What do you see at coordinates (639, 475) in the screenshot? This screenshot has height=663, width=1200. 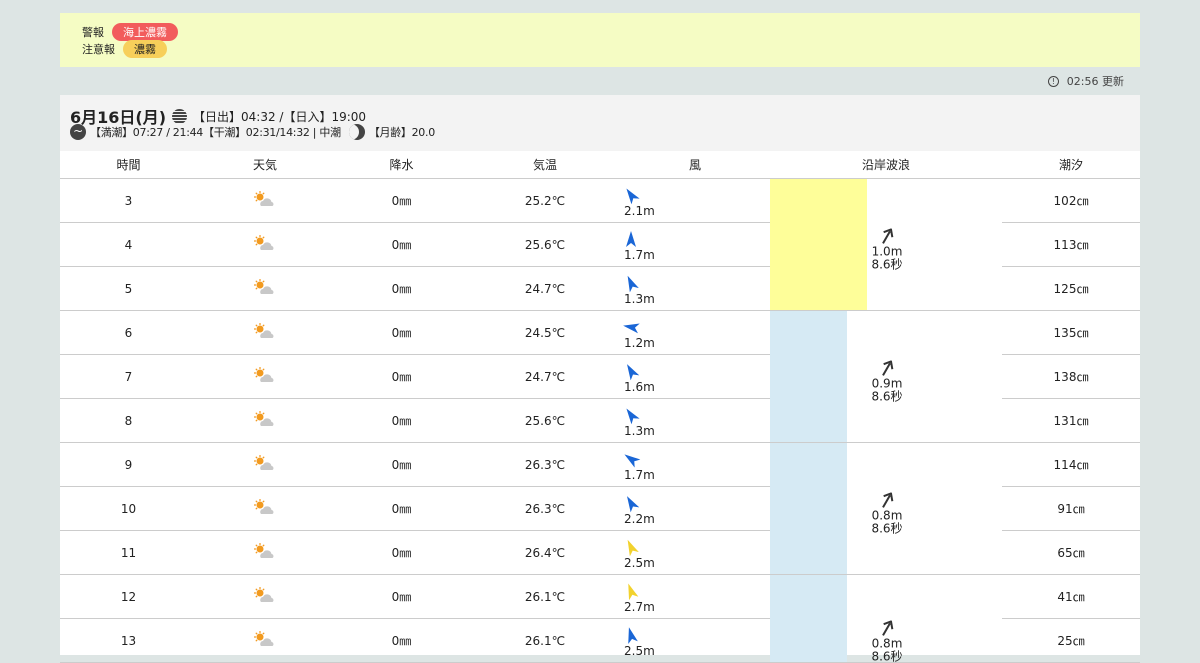 I see `wind-speed: 1.7m` at bounding box center [639, 475].